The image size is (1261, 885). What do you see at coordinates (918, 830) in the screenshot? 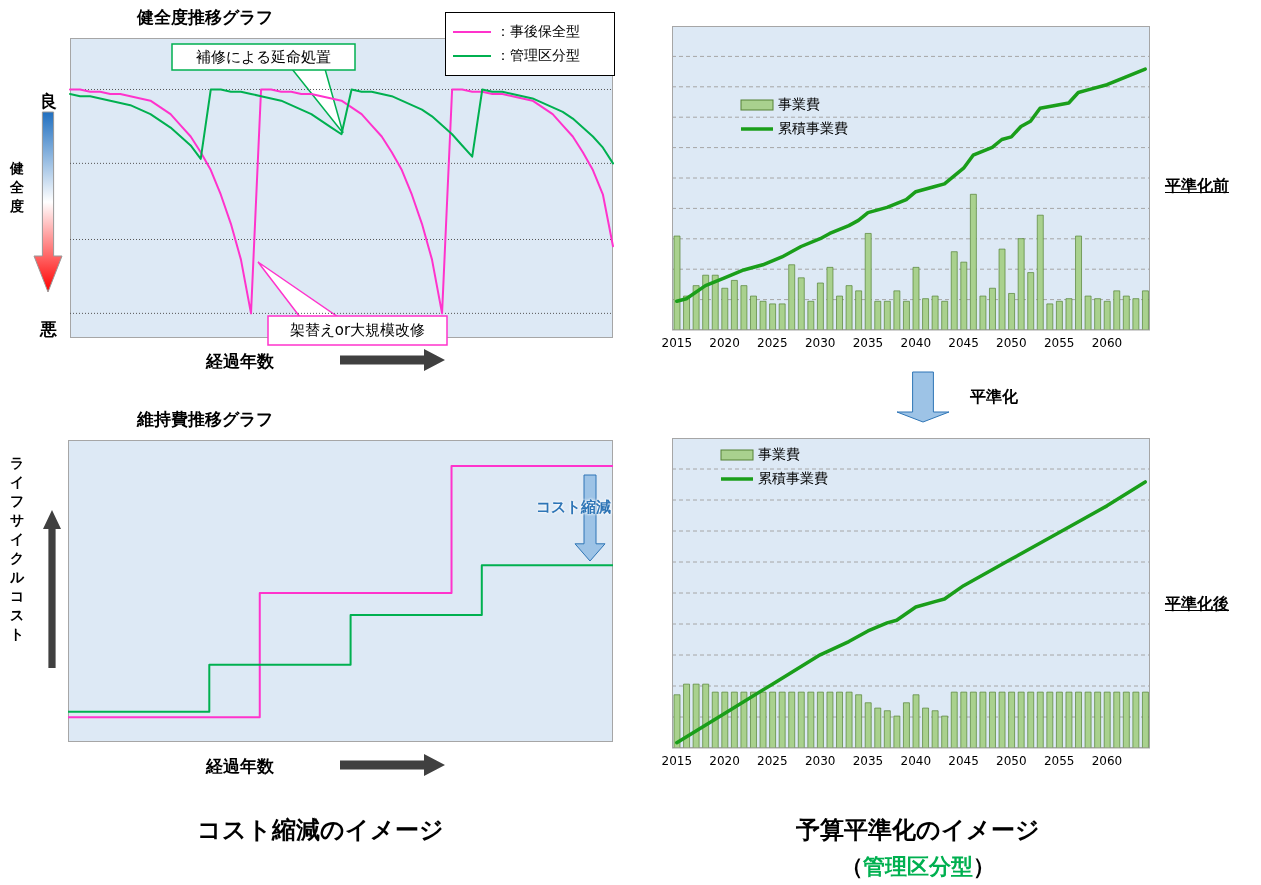
I see `text: 予算平準化のイメージ` at bounding box center [918, 830].